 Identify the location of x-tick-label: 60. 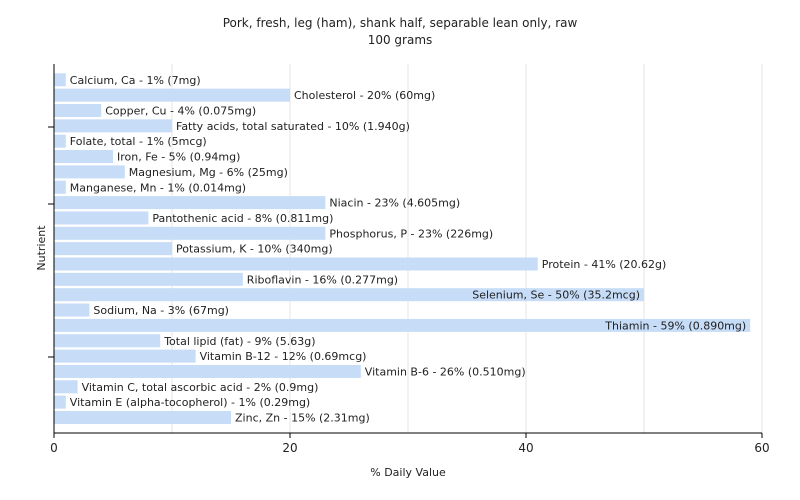
(761, 448).